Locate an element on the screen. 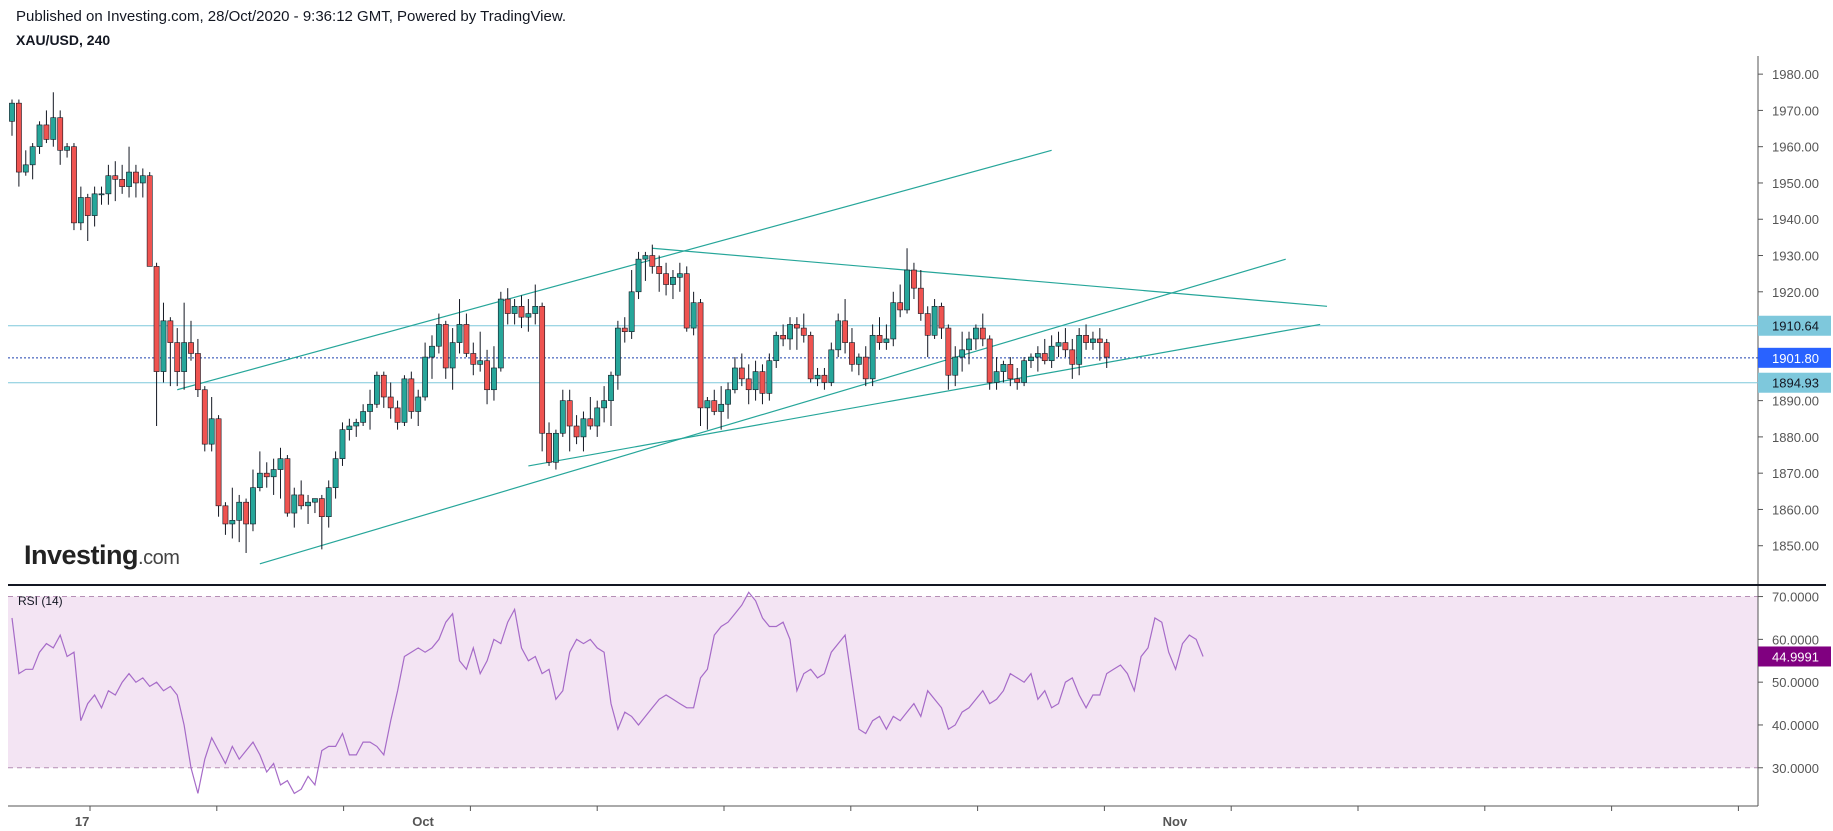 This screenshot has width=1833, height=831. price-level-label: 1894.93 is located at coordinates (1795, 383).